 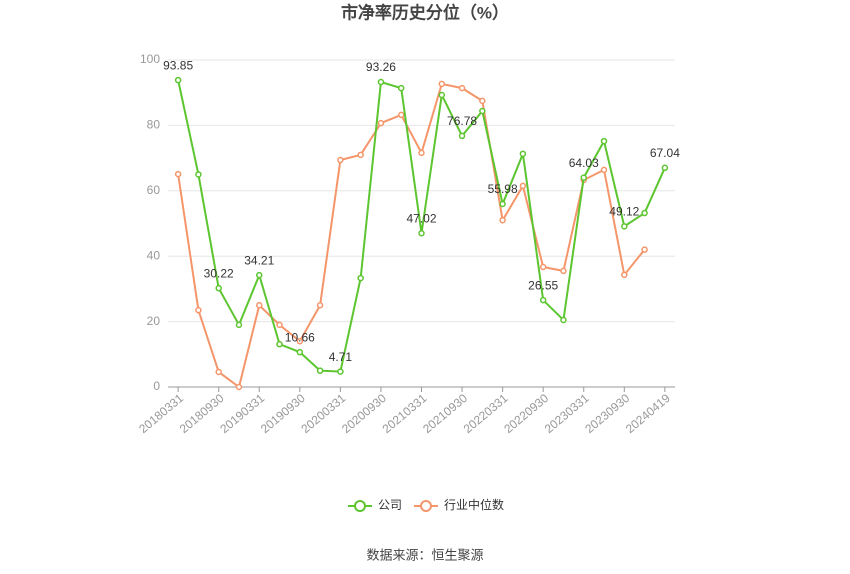 What do you see at coordinates (154, 255) in the screenshot?
I see `y-tick-label: 40` at bounding box center [154, 255].